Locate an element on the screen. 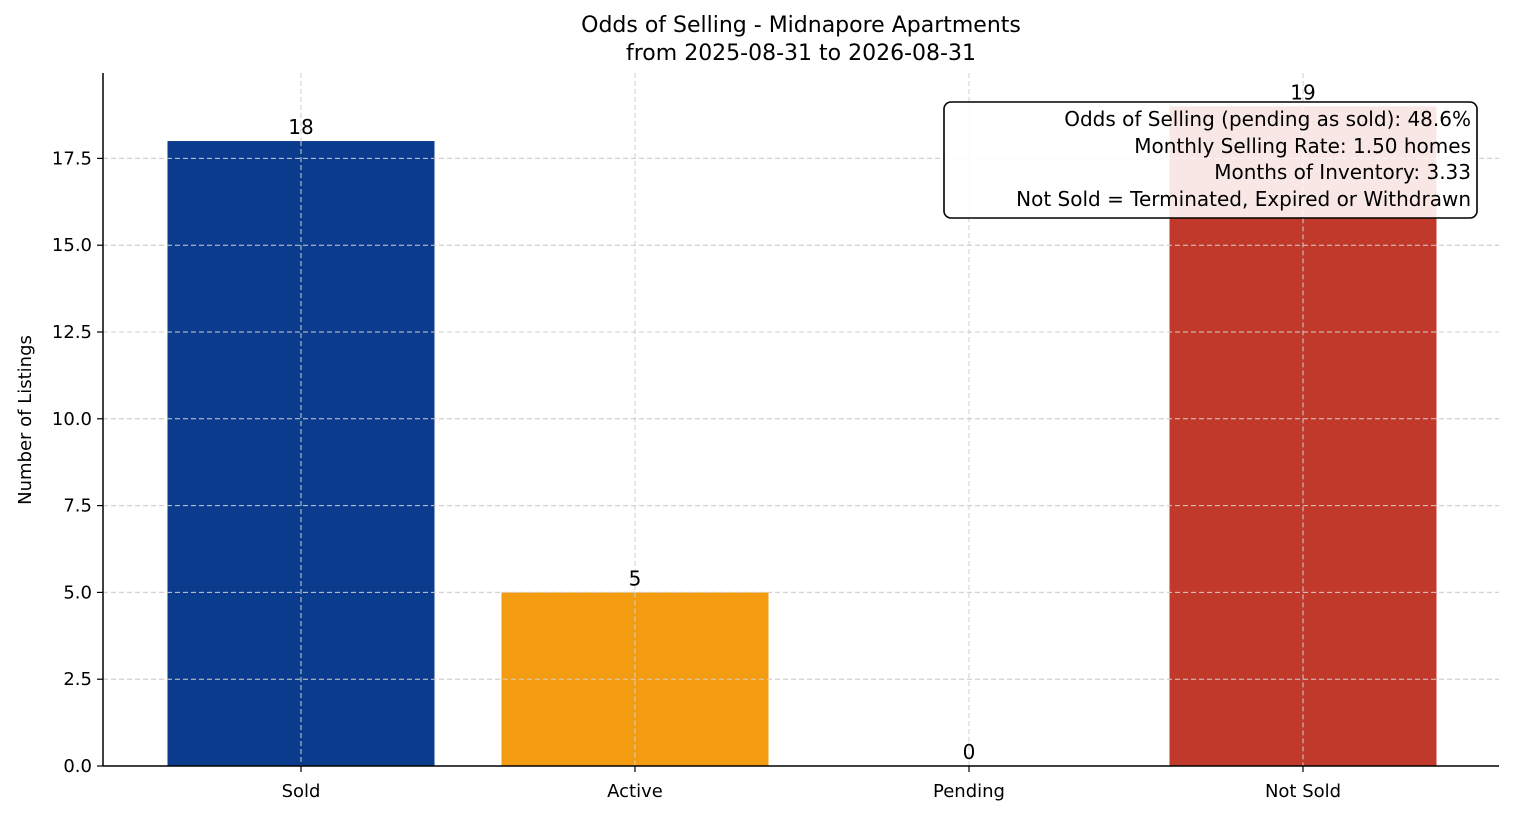  chart-title: Odds of Selling - Midnapore Apartments is located at coordinates (801, 25).